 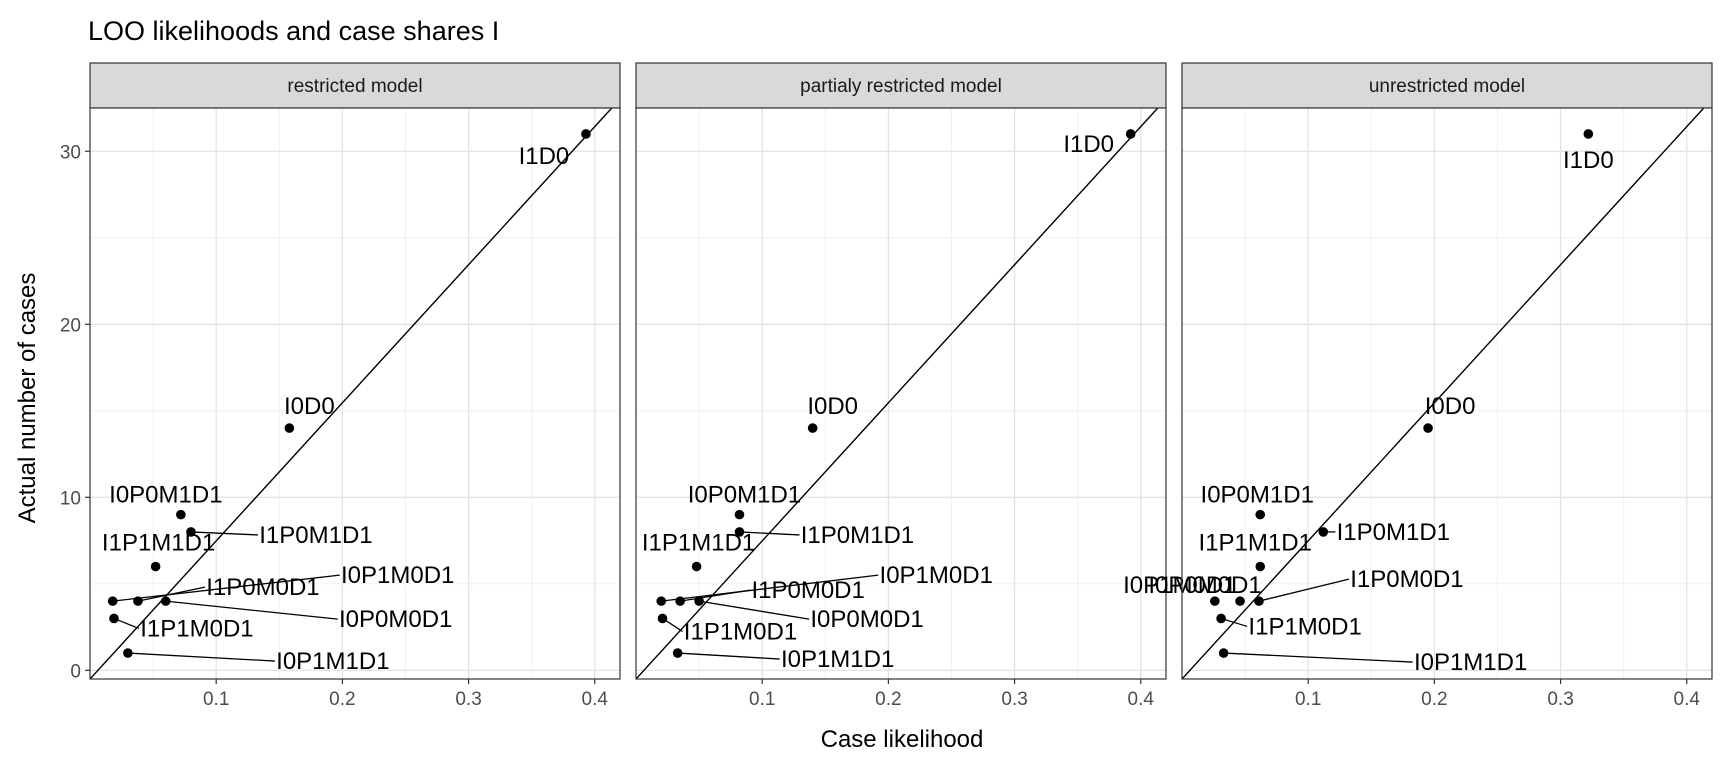 What do you see at coordinates (70, 152) in the screenshot?
I see `y-tick-label: 30` at bounding box center [70, 152].